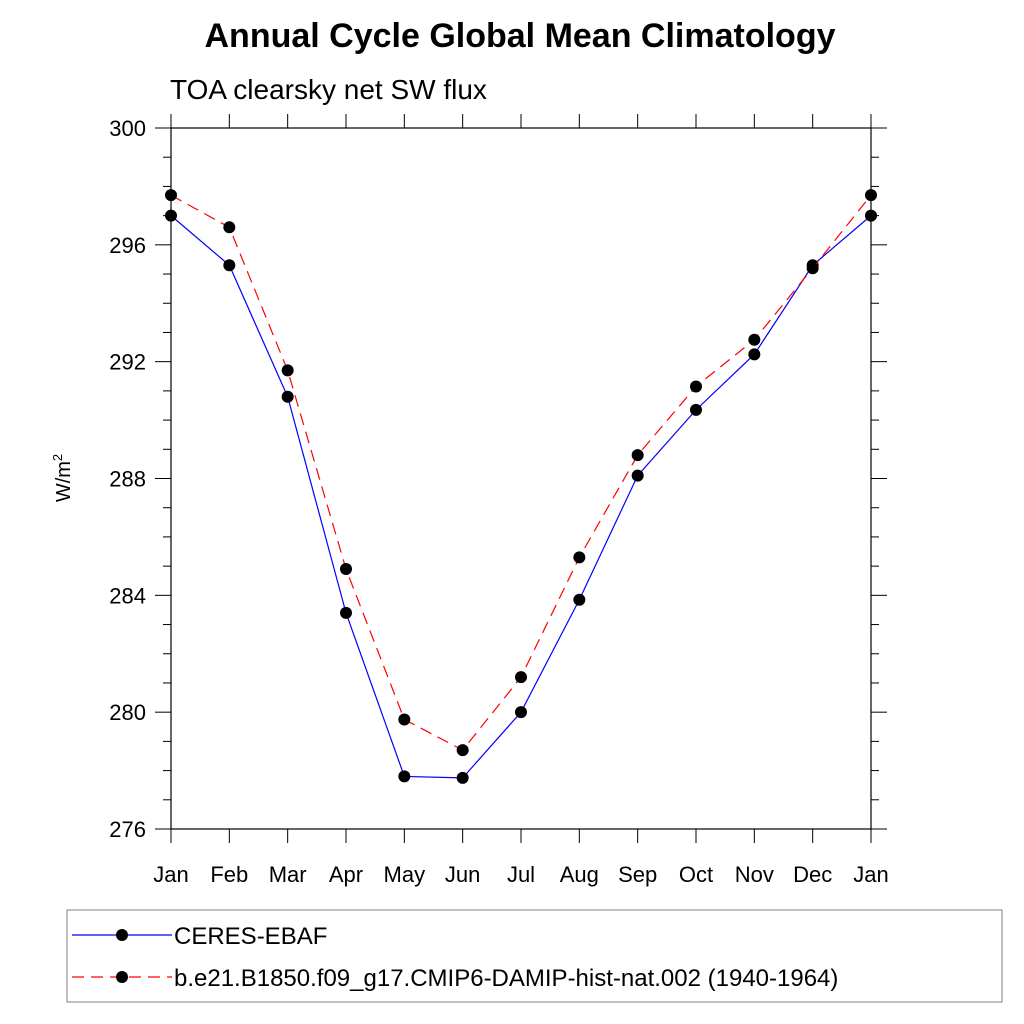 This screenshot has width=1024, height=1024. I want to click on legend-box, so click(534, 956).